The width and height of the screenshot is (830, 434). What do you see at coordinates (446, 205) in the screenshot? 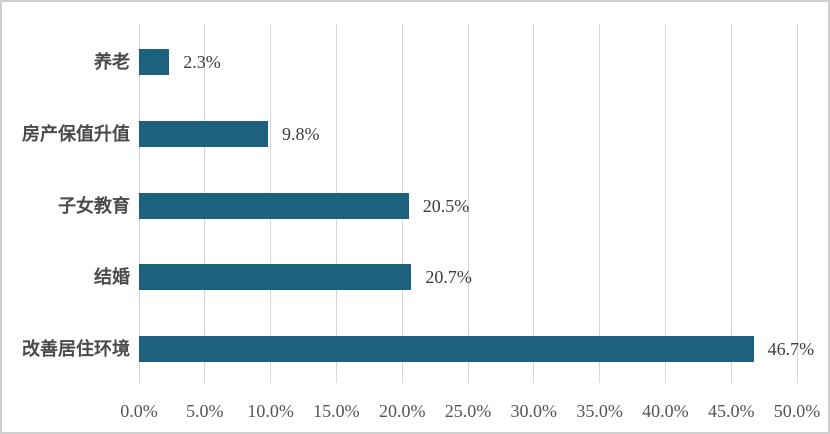
I see `value-label: 20.5%` at bounding box center [446, 205].